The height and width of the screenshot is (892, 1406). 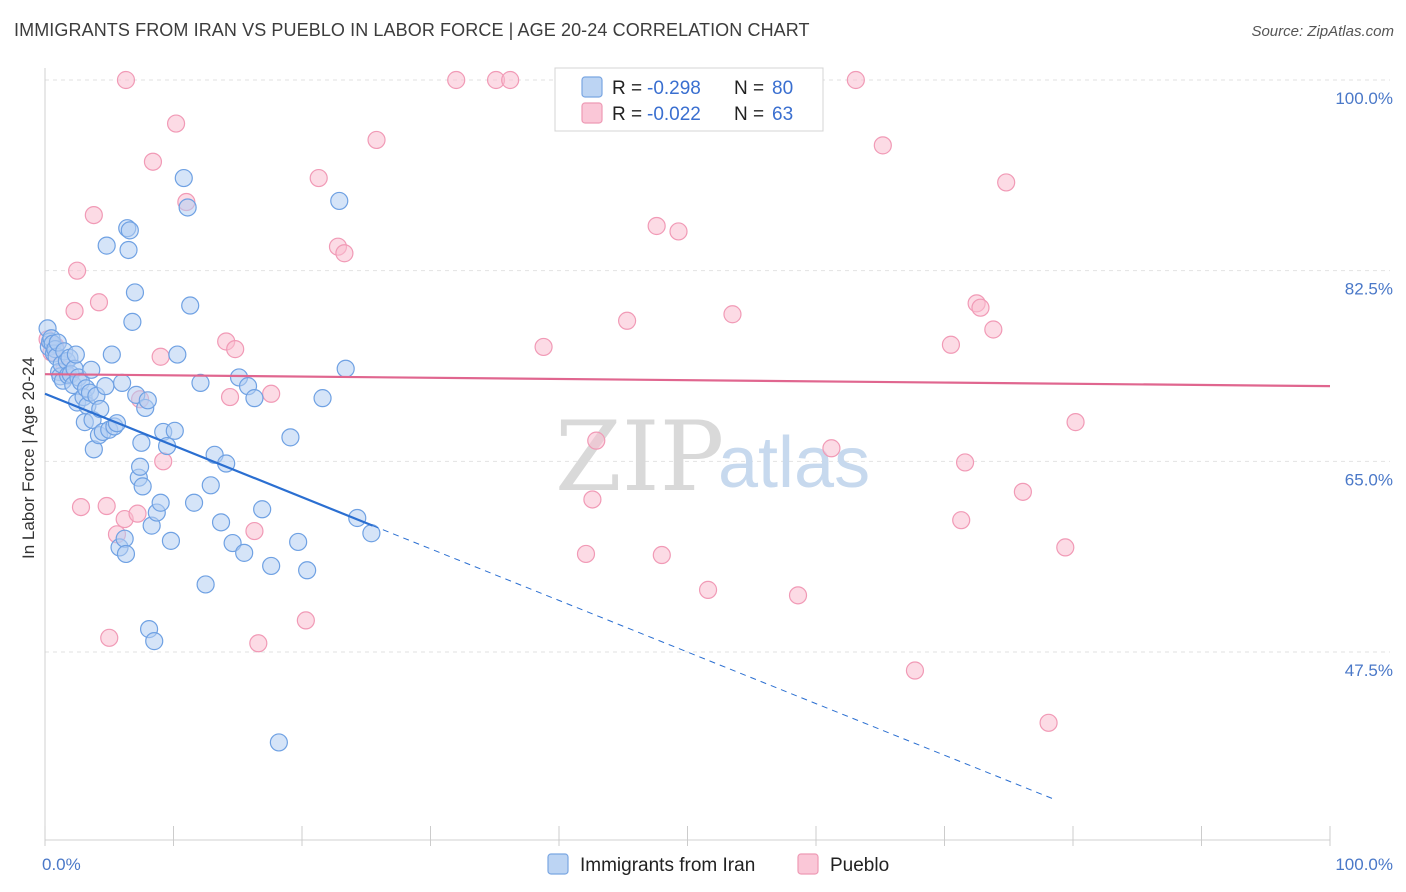 What do you see at coordinates (558, 864) in the screenshot?
I see `series-swatch-iran` at bounding box center [558, 864].